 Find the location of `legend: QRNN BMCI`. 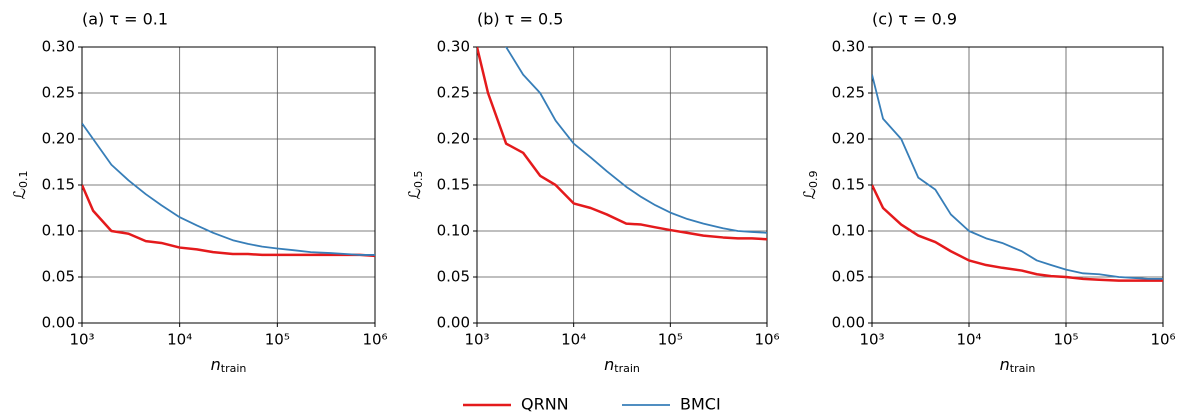

legend: QRNN BMCI is located at coordinates (592, 404).